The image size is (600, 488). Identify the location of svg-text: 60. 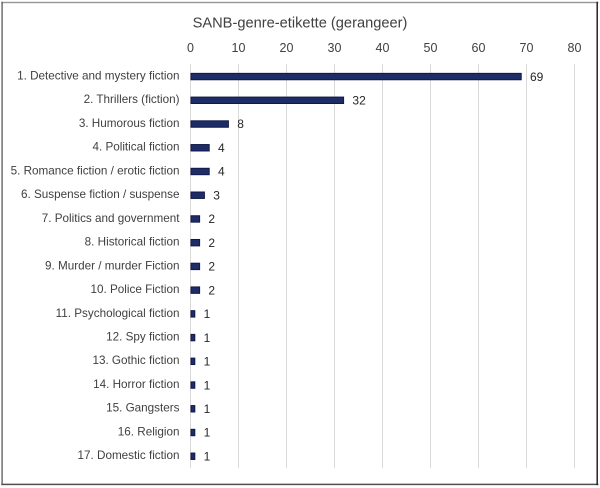
(479, 48).